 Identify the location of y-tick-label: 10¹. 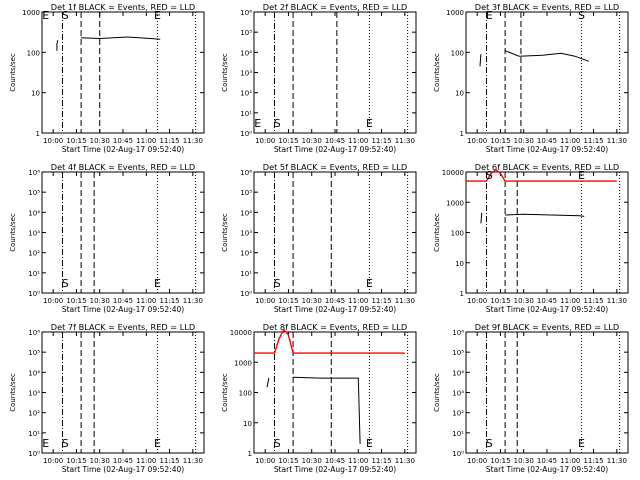
(34, 434).